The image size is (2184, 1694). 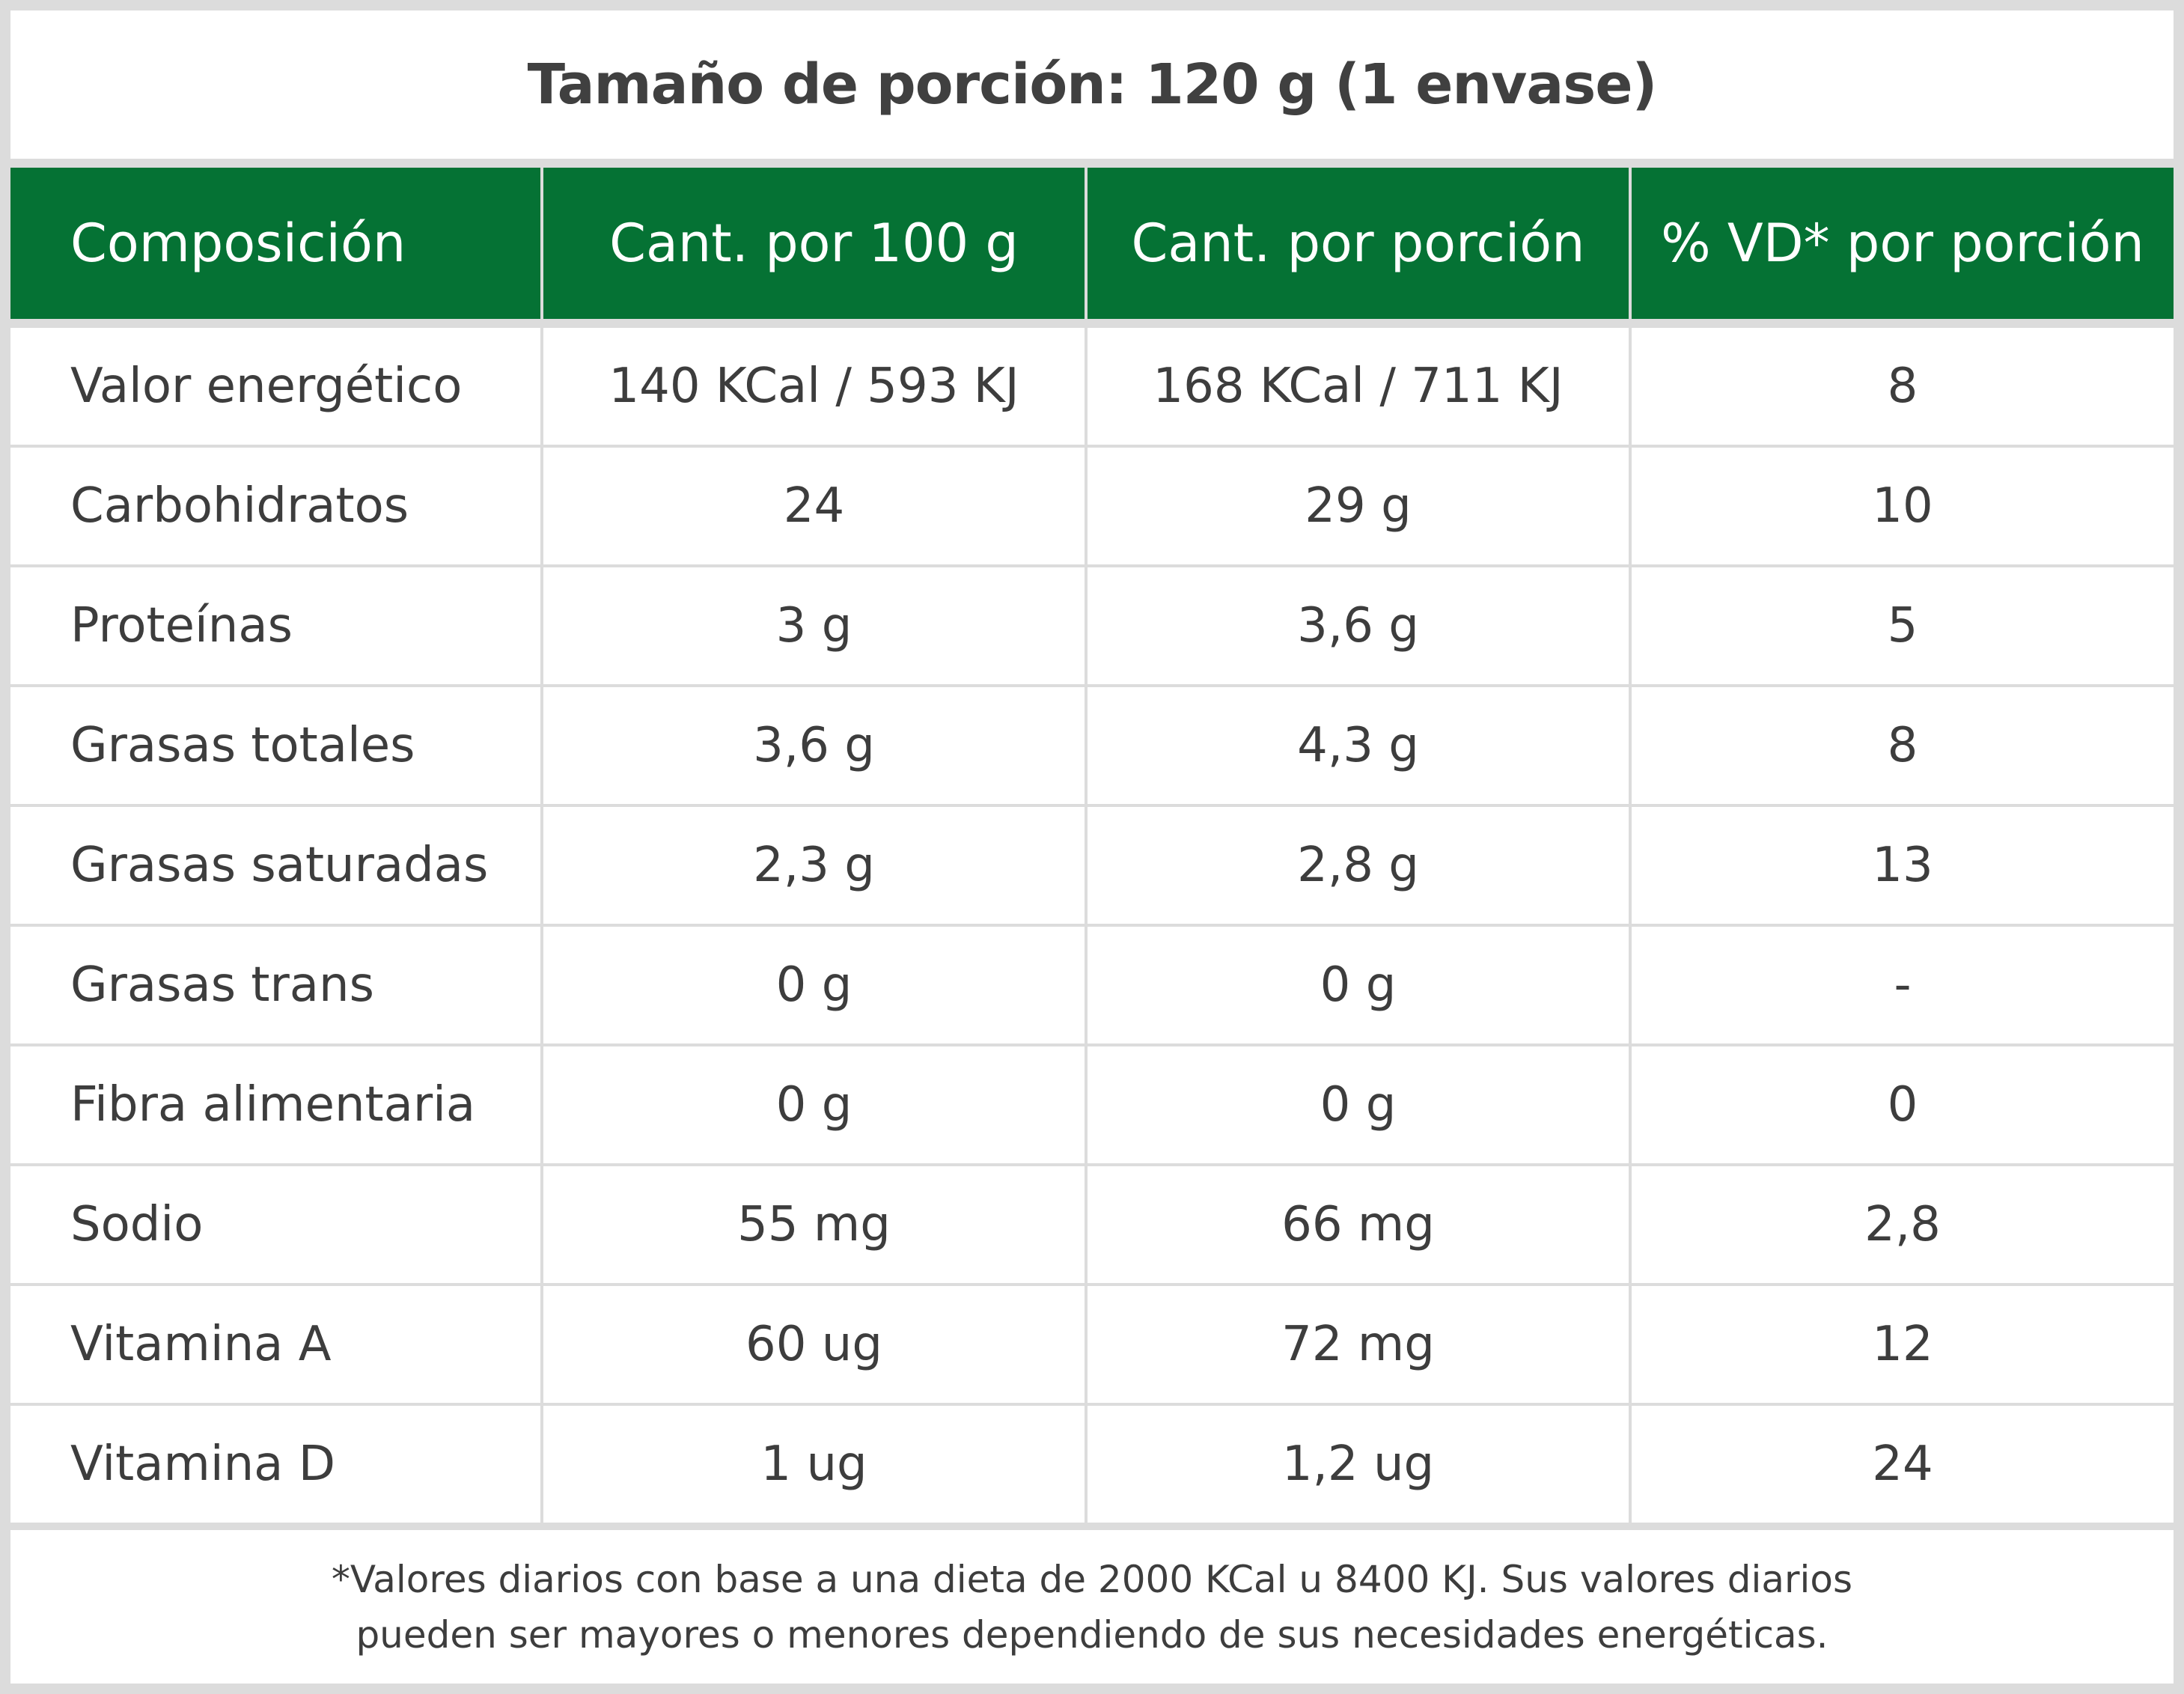 What do you see at coordinates (1903, 1104) in the screenshot?
I see `daily-value-percent: 0` at bounding box center [1903, 1104].